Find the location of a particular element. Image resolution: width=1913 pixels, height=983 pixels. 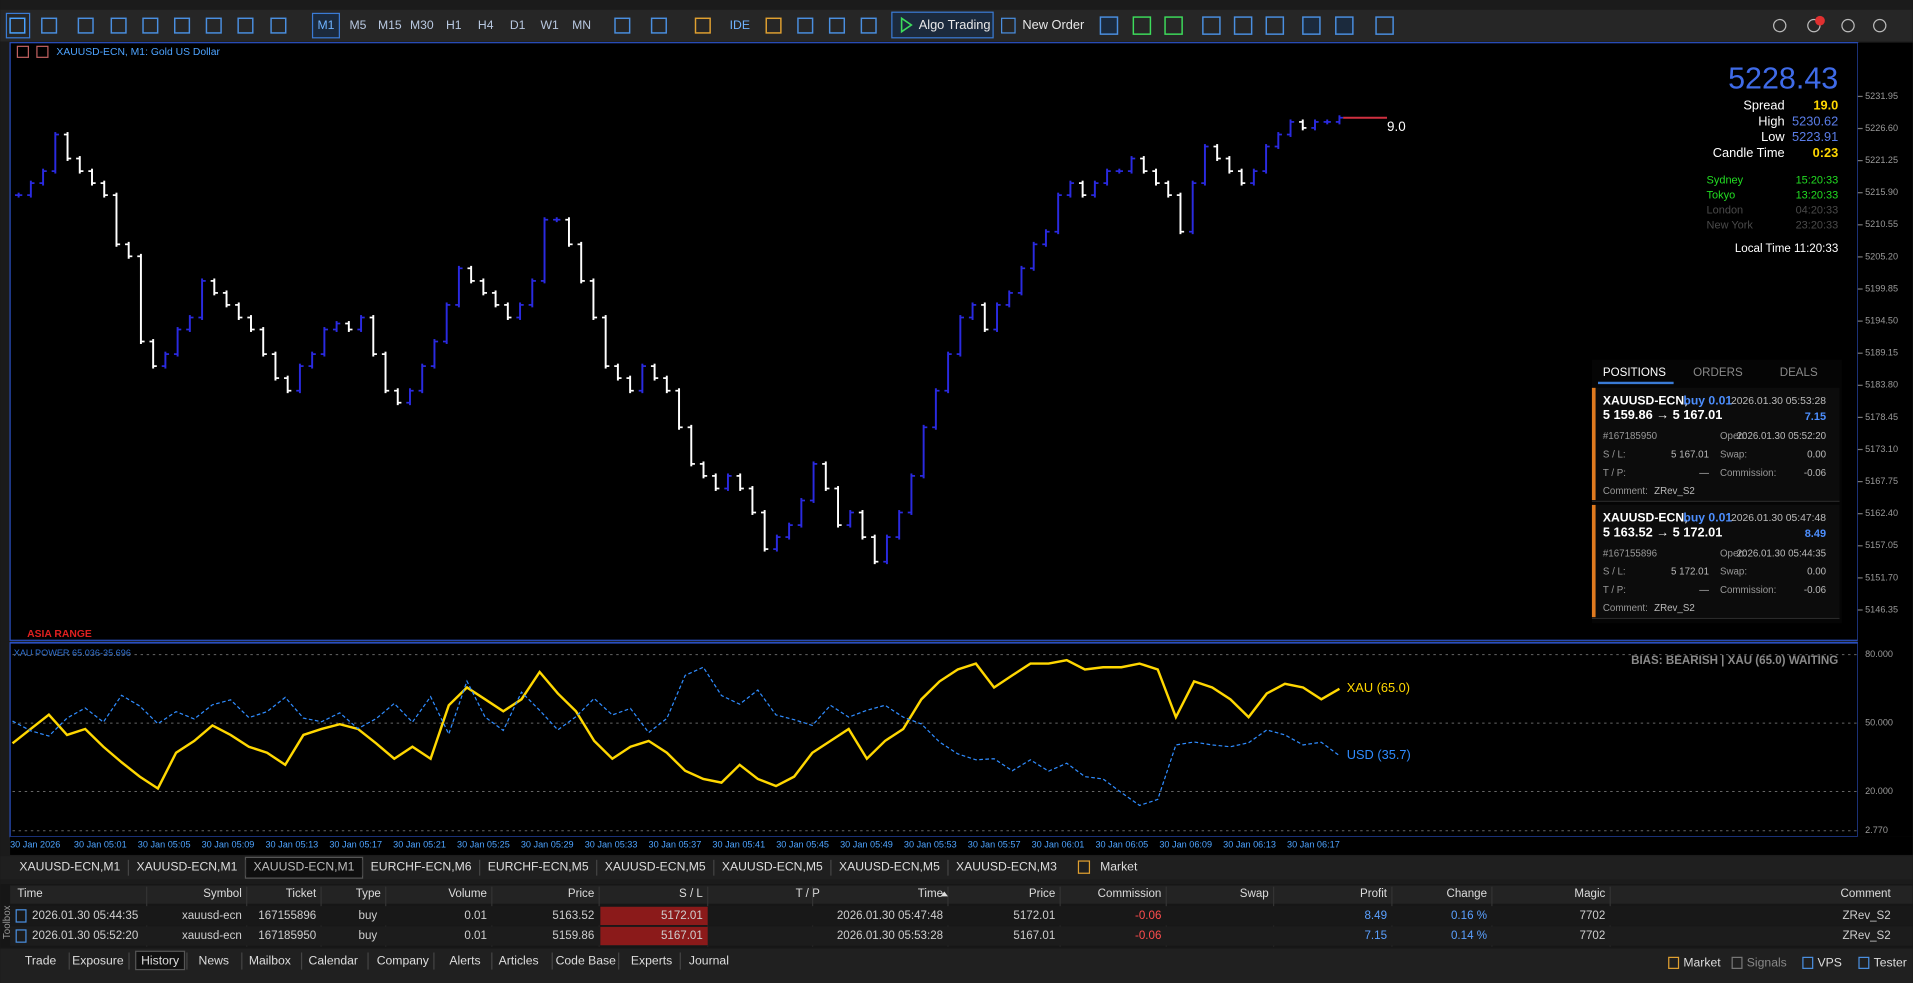

positions-tab: POSITIONS is located at coordinates (1634, 373).